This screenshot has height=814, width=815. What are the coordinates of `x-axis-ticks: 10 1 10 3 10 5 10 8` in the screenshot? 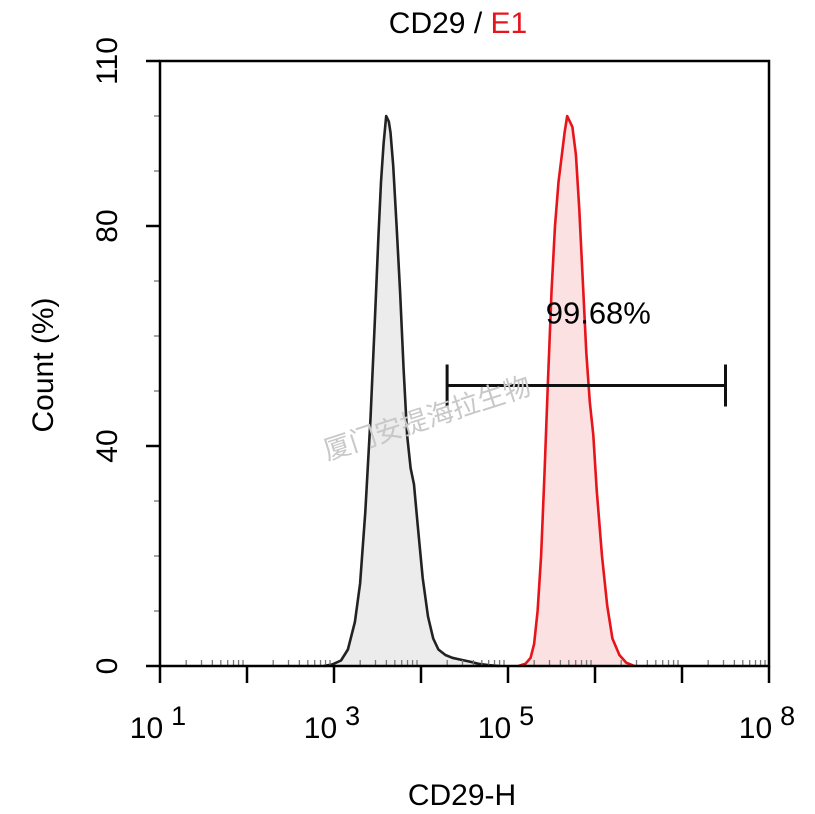 It's located at (462, 723).